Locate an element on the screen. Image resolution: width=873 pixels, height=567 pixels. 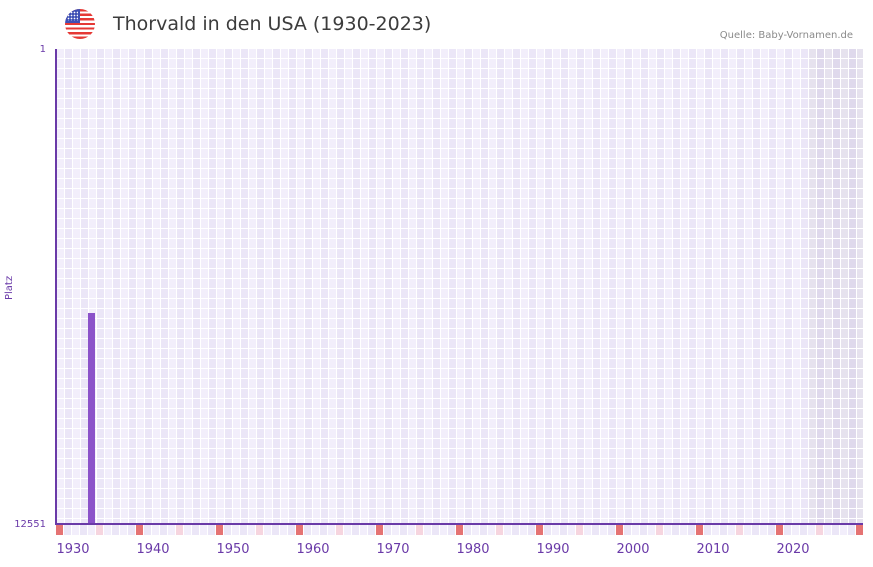
x-tick-label: 1950 is located at coordinates (233, 549).